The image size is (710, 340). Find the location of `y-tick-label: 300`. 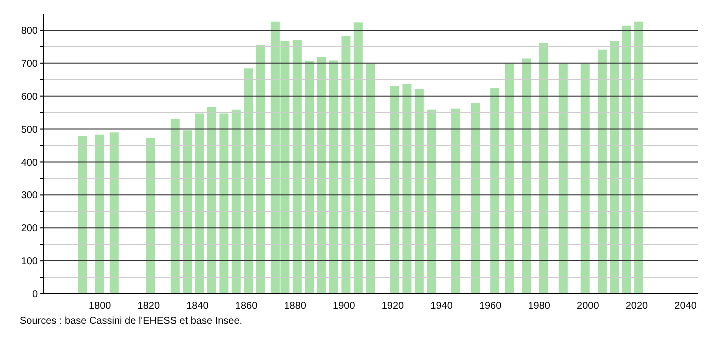

y-tick-label: 300 is located at coordinates (29, 196).